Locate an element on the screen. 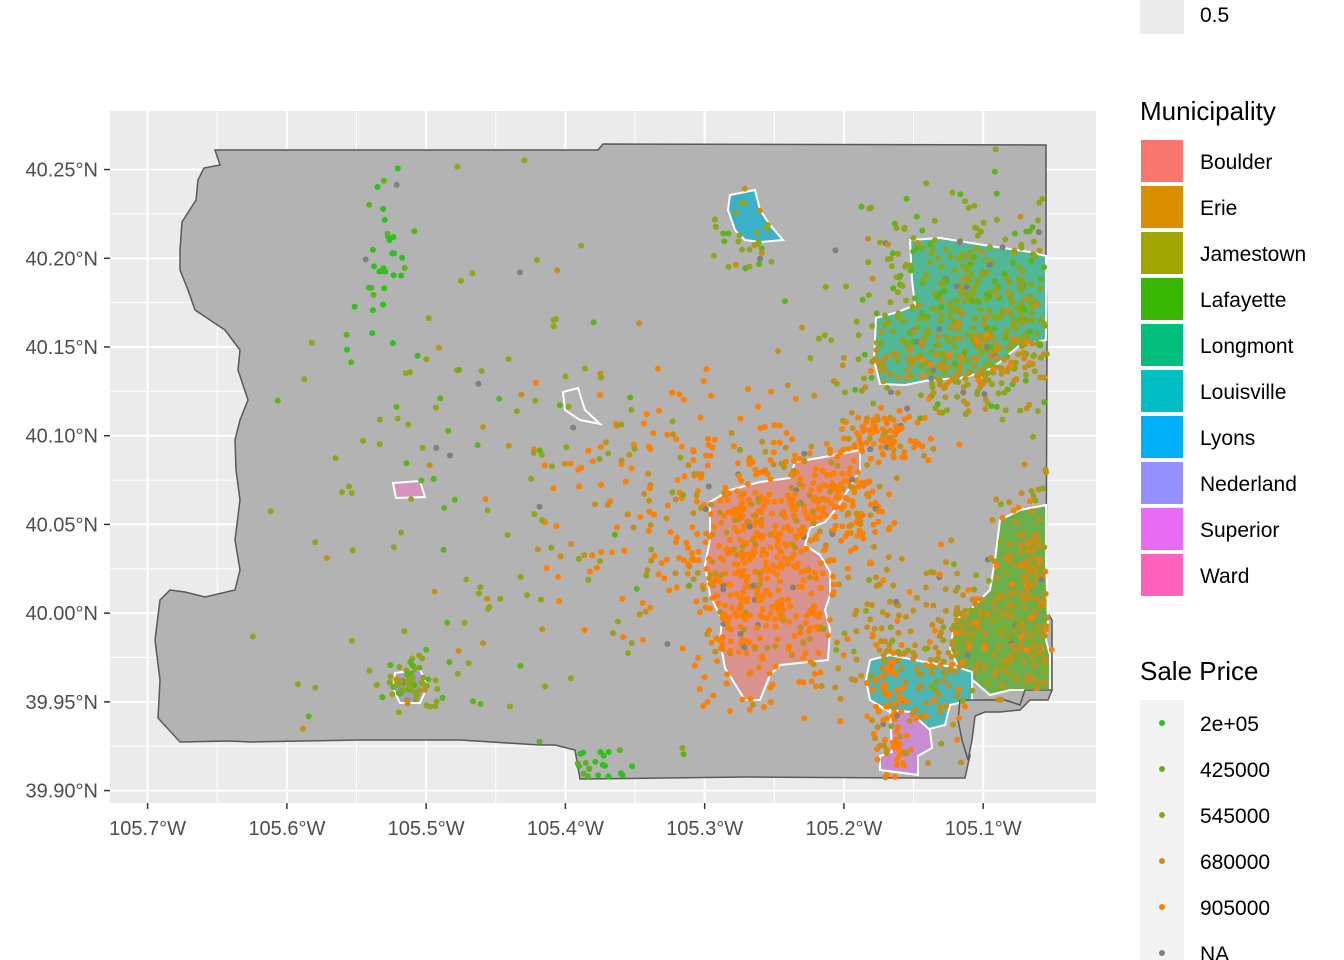 The width and height of the screenshot is (1344, 960). y-tick-label: 39.90°N is located at coordinates (62, 792).